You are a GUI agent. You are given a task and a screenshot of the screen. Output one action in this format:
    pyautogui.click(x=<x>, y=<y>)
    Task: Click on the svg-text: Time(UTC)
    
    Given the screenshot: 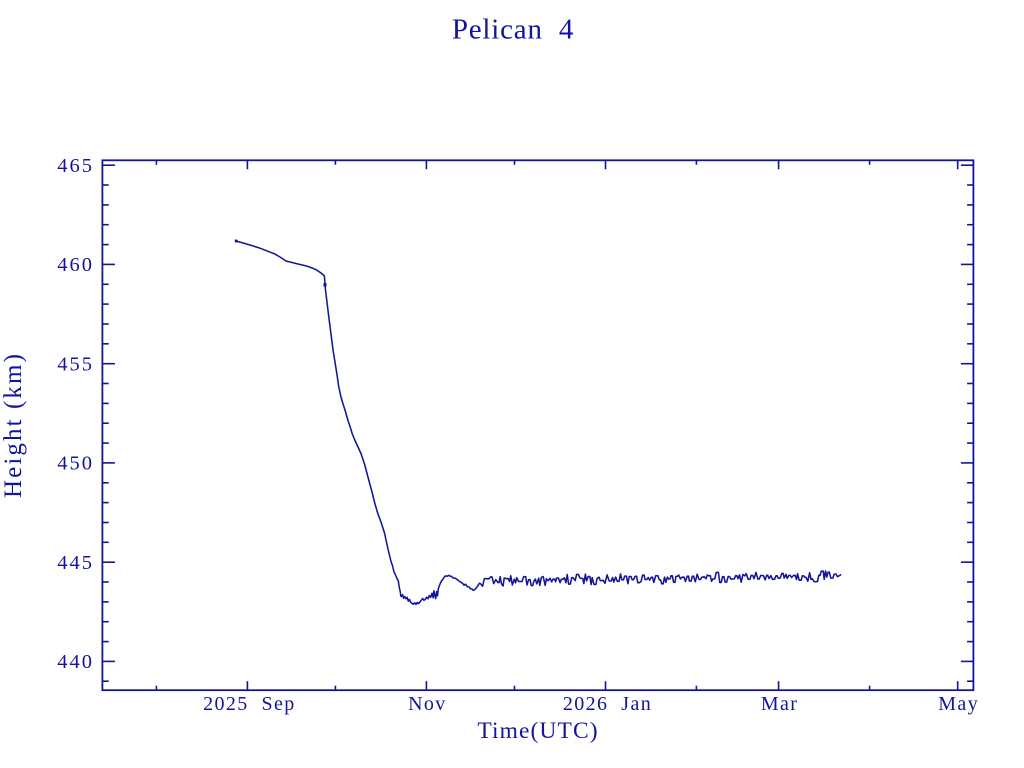 What is the action you would take?
    pyautogui.click(x=537, y=731)
    